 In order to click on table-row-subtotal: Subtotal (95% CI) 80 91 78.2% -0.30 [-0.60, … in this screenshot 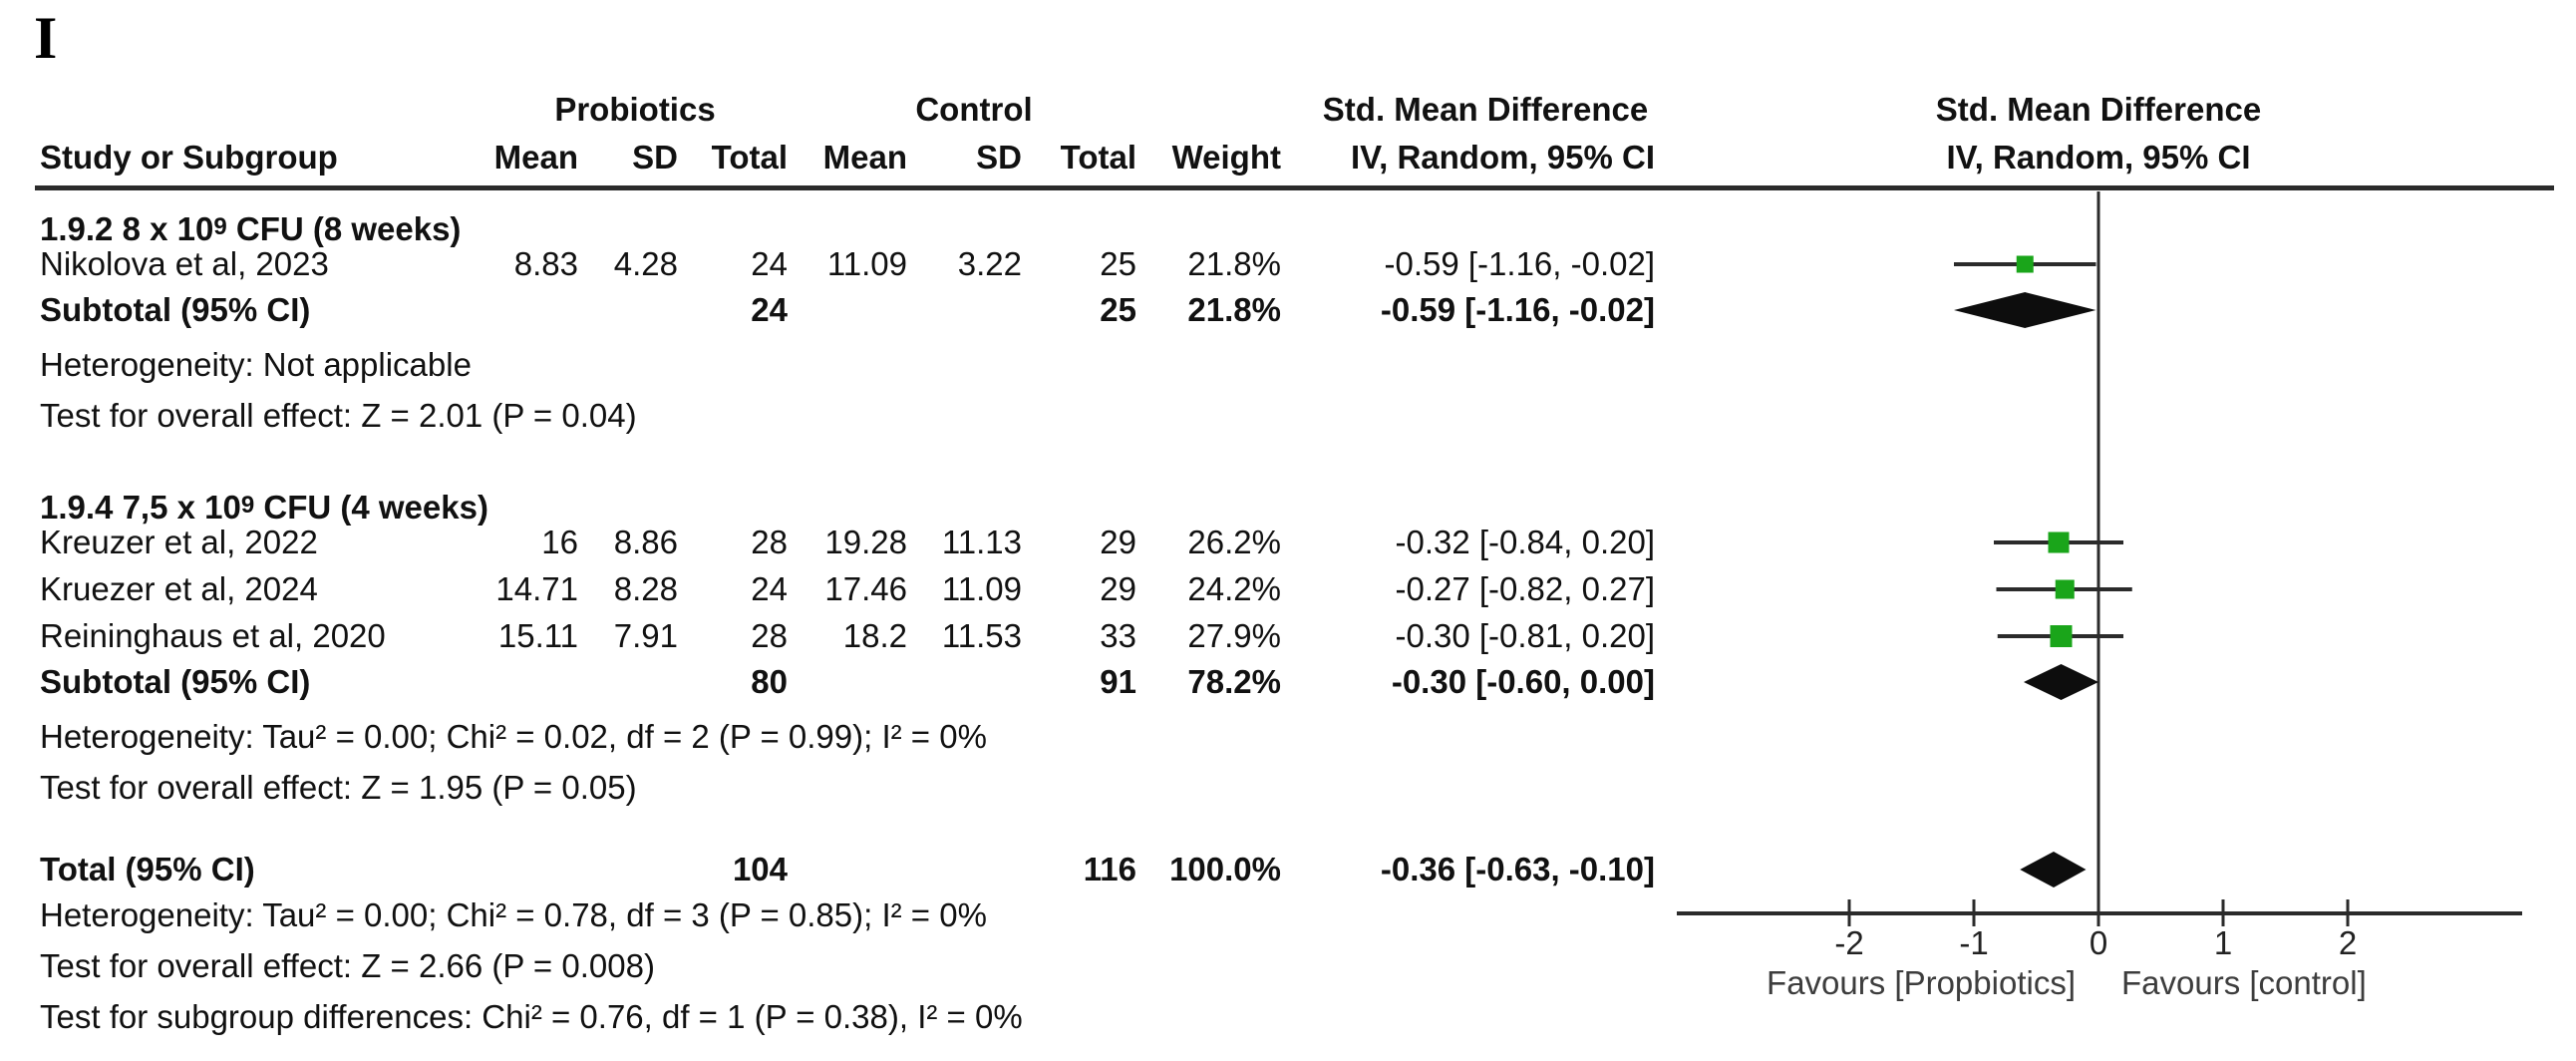, I will do `click(1288, 682)`.